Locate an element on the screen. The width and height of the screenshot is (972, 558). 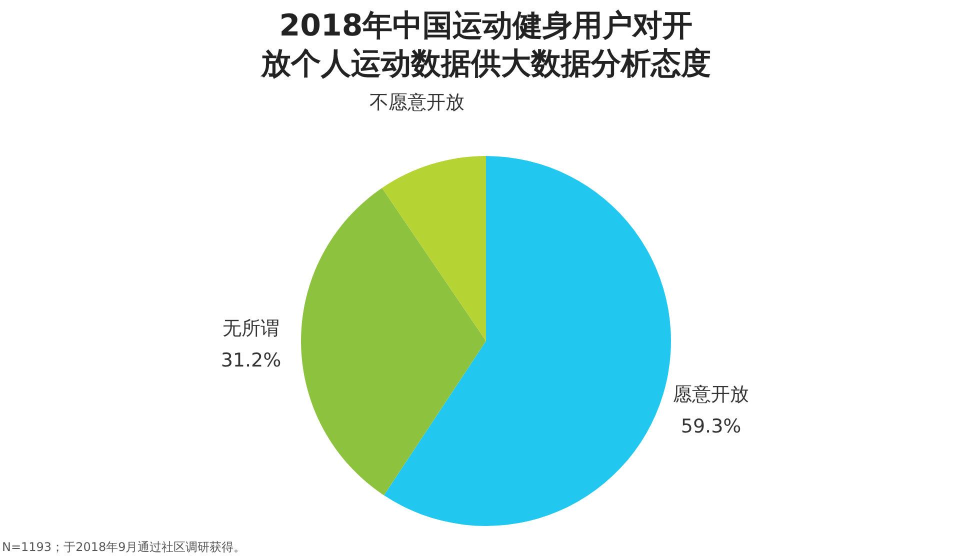
slice-label: 无所谓 is located at coordinates (251, 328).